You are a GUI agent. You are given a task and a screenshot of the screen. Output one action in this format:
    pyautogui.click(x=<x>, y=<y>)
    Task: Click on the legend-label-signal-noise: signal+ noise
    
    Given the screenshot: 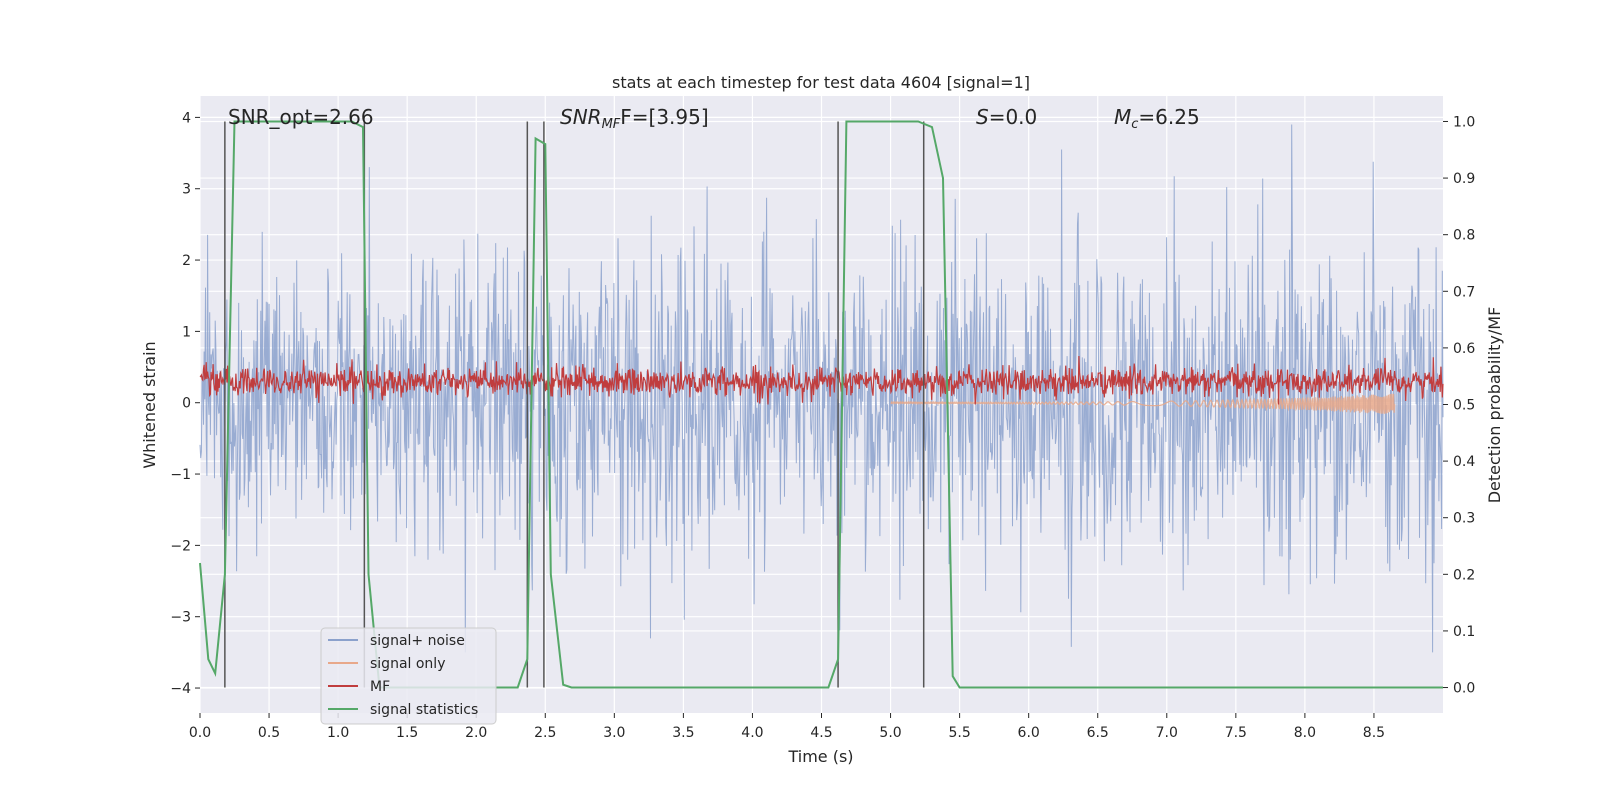 What is the action you would take?
    pyautogui.click(x=417, y=641)
    